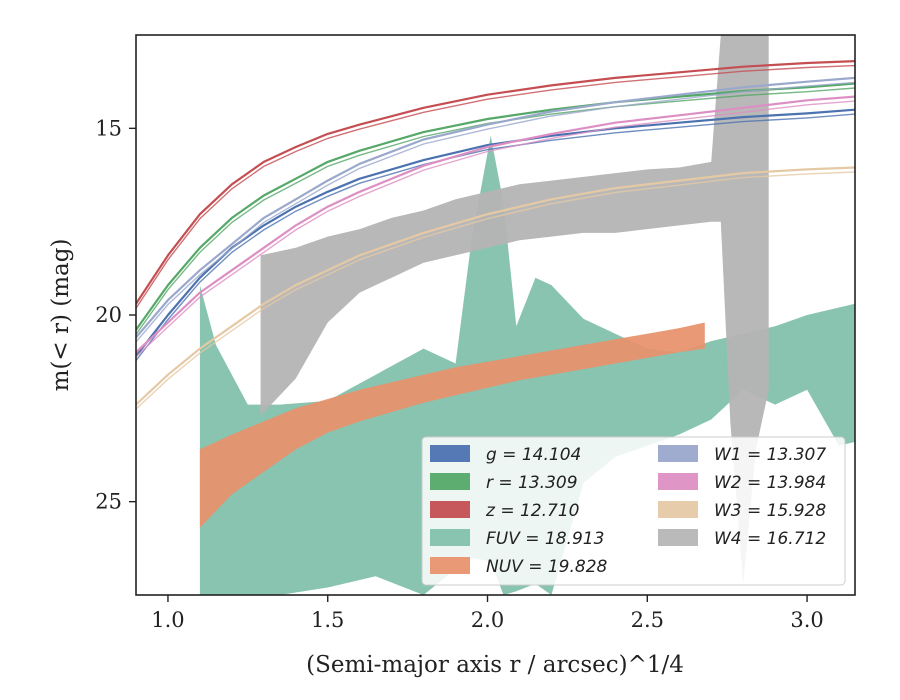 This screenshot has width=900, height=700. I want to click on y-tick-label: 15, so click(108, 128).